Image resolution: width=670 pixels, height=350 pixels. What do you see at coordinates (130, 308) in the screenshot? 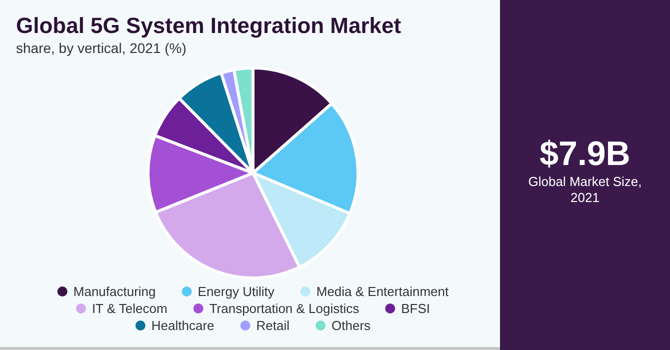
I see `legend-label: IT & Telecom` at bounding box center [130, 308].